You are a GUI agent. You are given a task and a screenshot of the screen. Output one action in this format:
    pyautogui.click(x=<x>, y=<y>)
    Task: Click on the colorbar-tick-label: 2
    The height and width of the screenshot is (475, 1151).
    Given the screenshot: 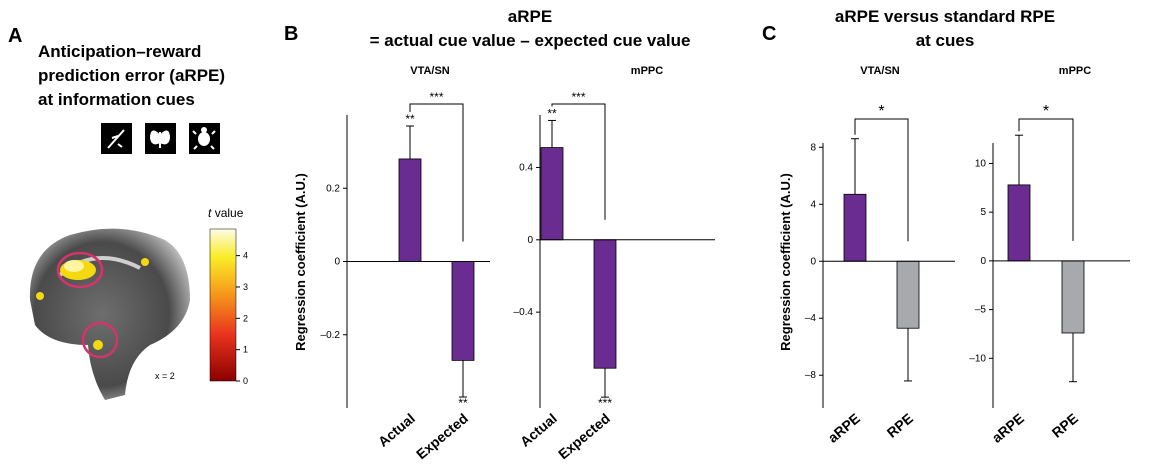 What is the action you would take?
    pyautogui.click(x=245, y=318)
    